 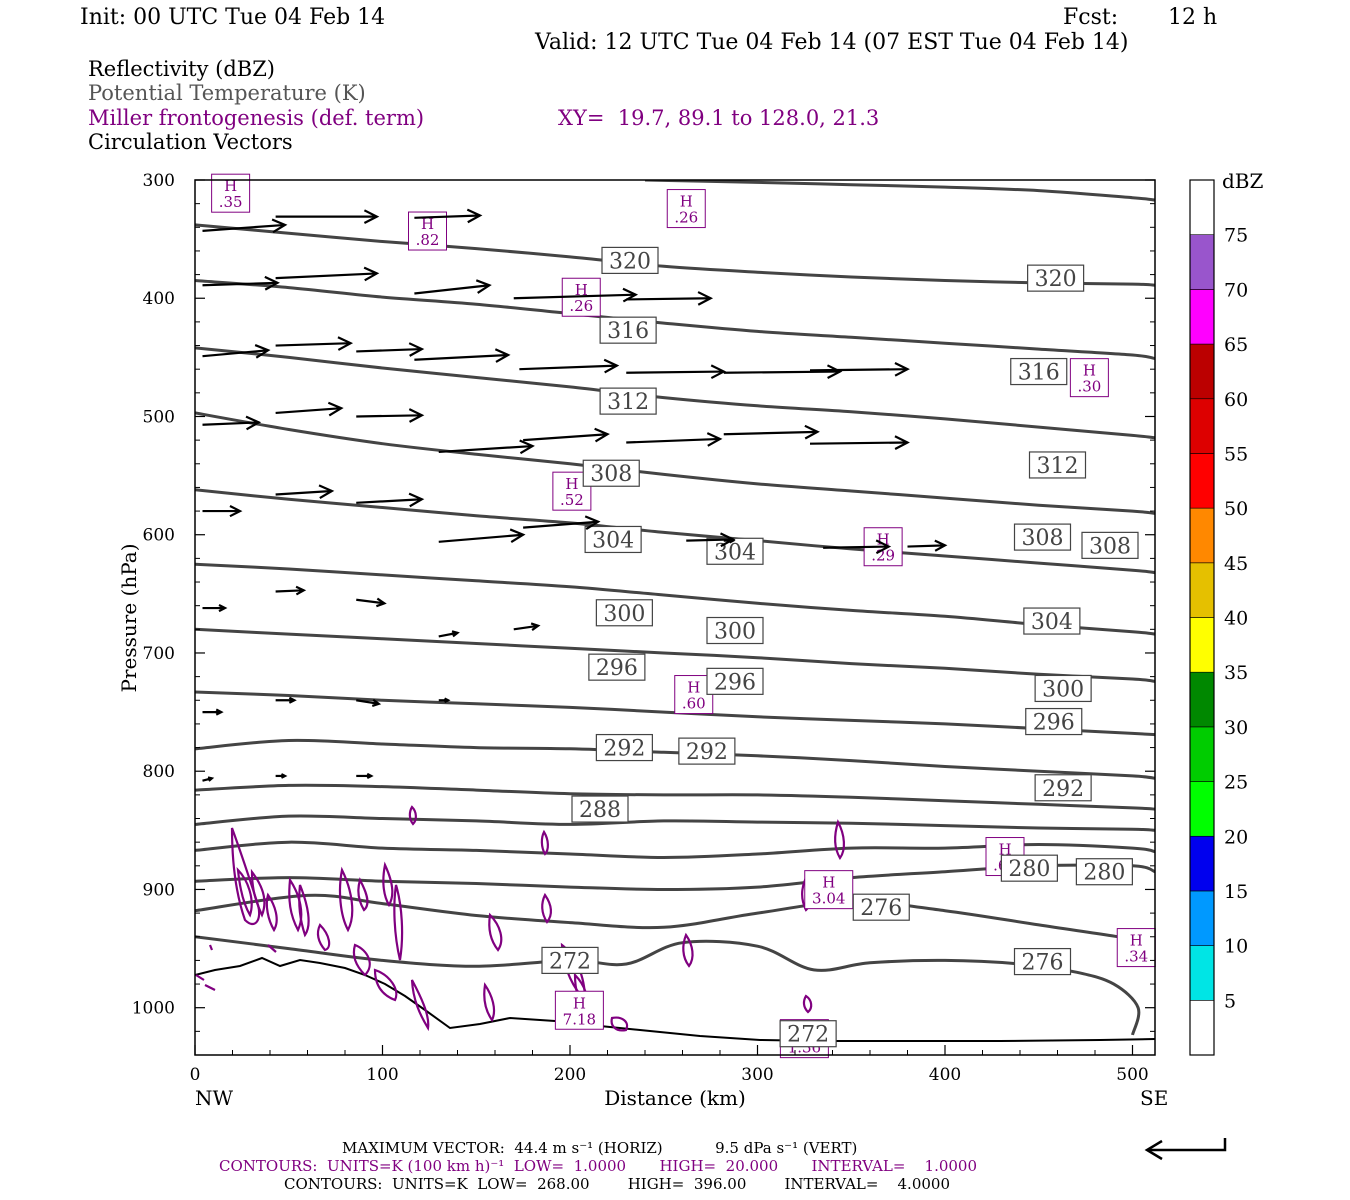 I want to click on isentrope-label: 320, so click(x=1056, y=278).